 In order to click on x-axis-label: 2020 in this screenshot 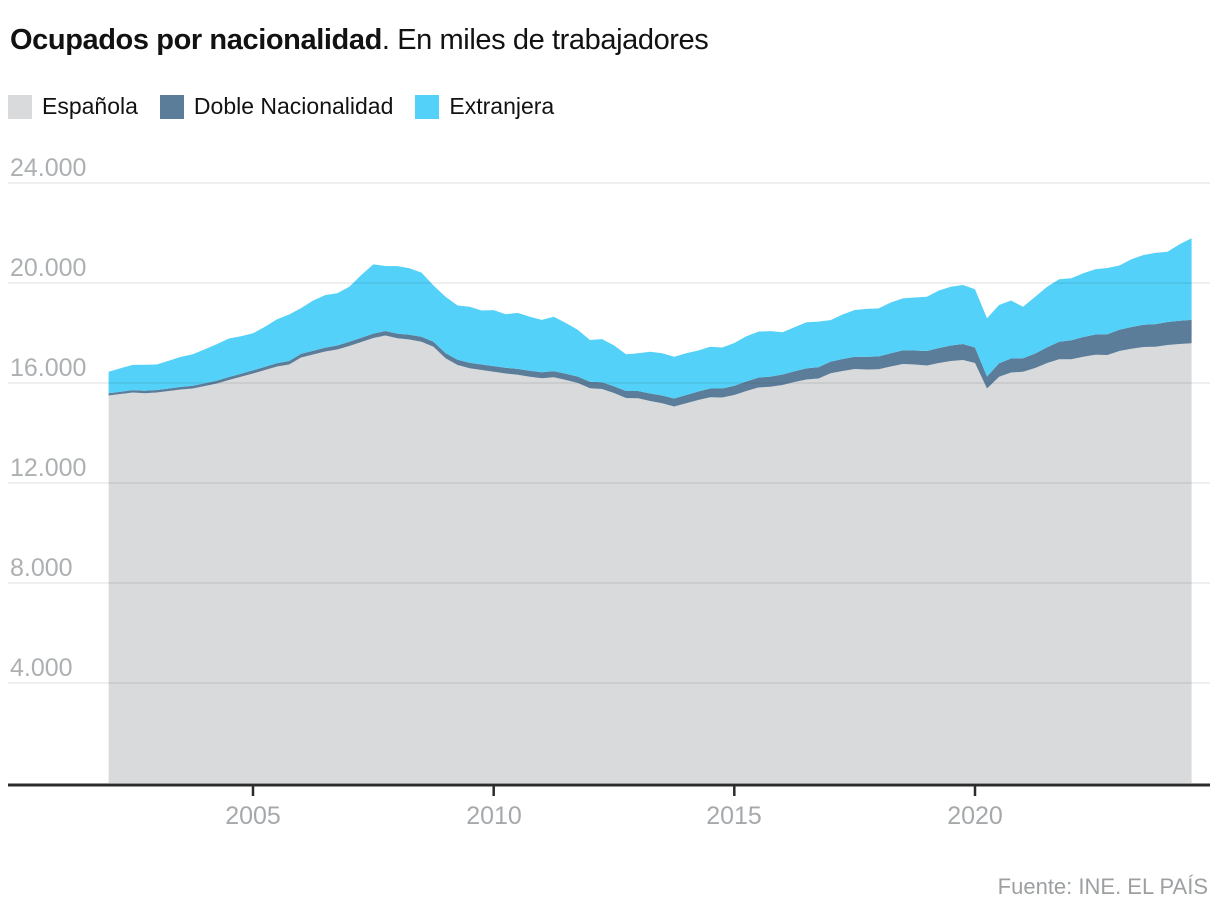, I will do `click(975, 816)`.